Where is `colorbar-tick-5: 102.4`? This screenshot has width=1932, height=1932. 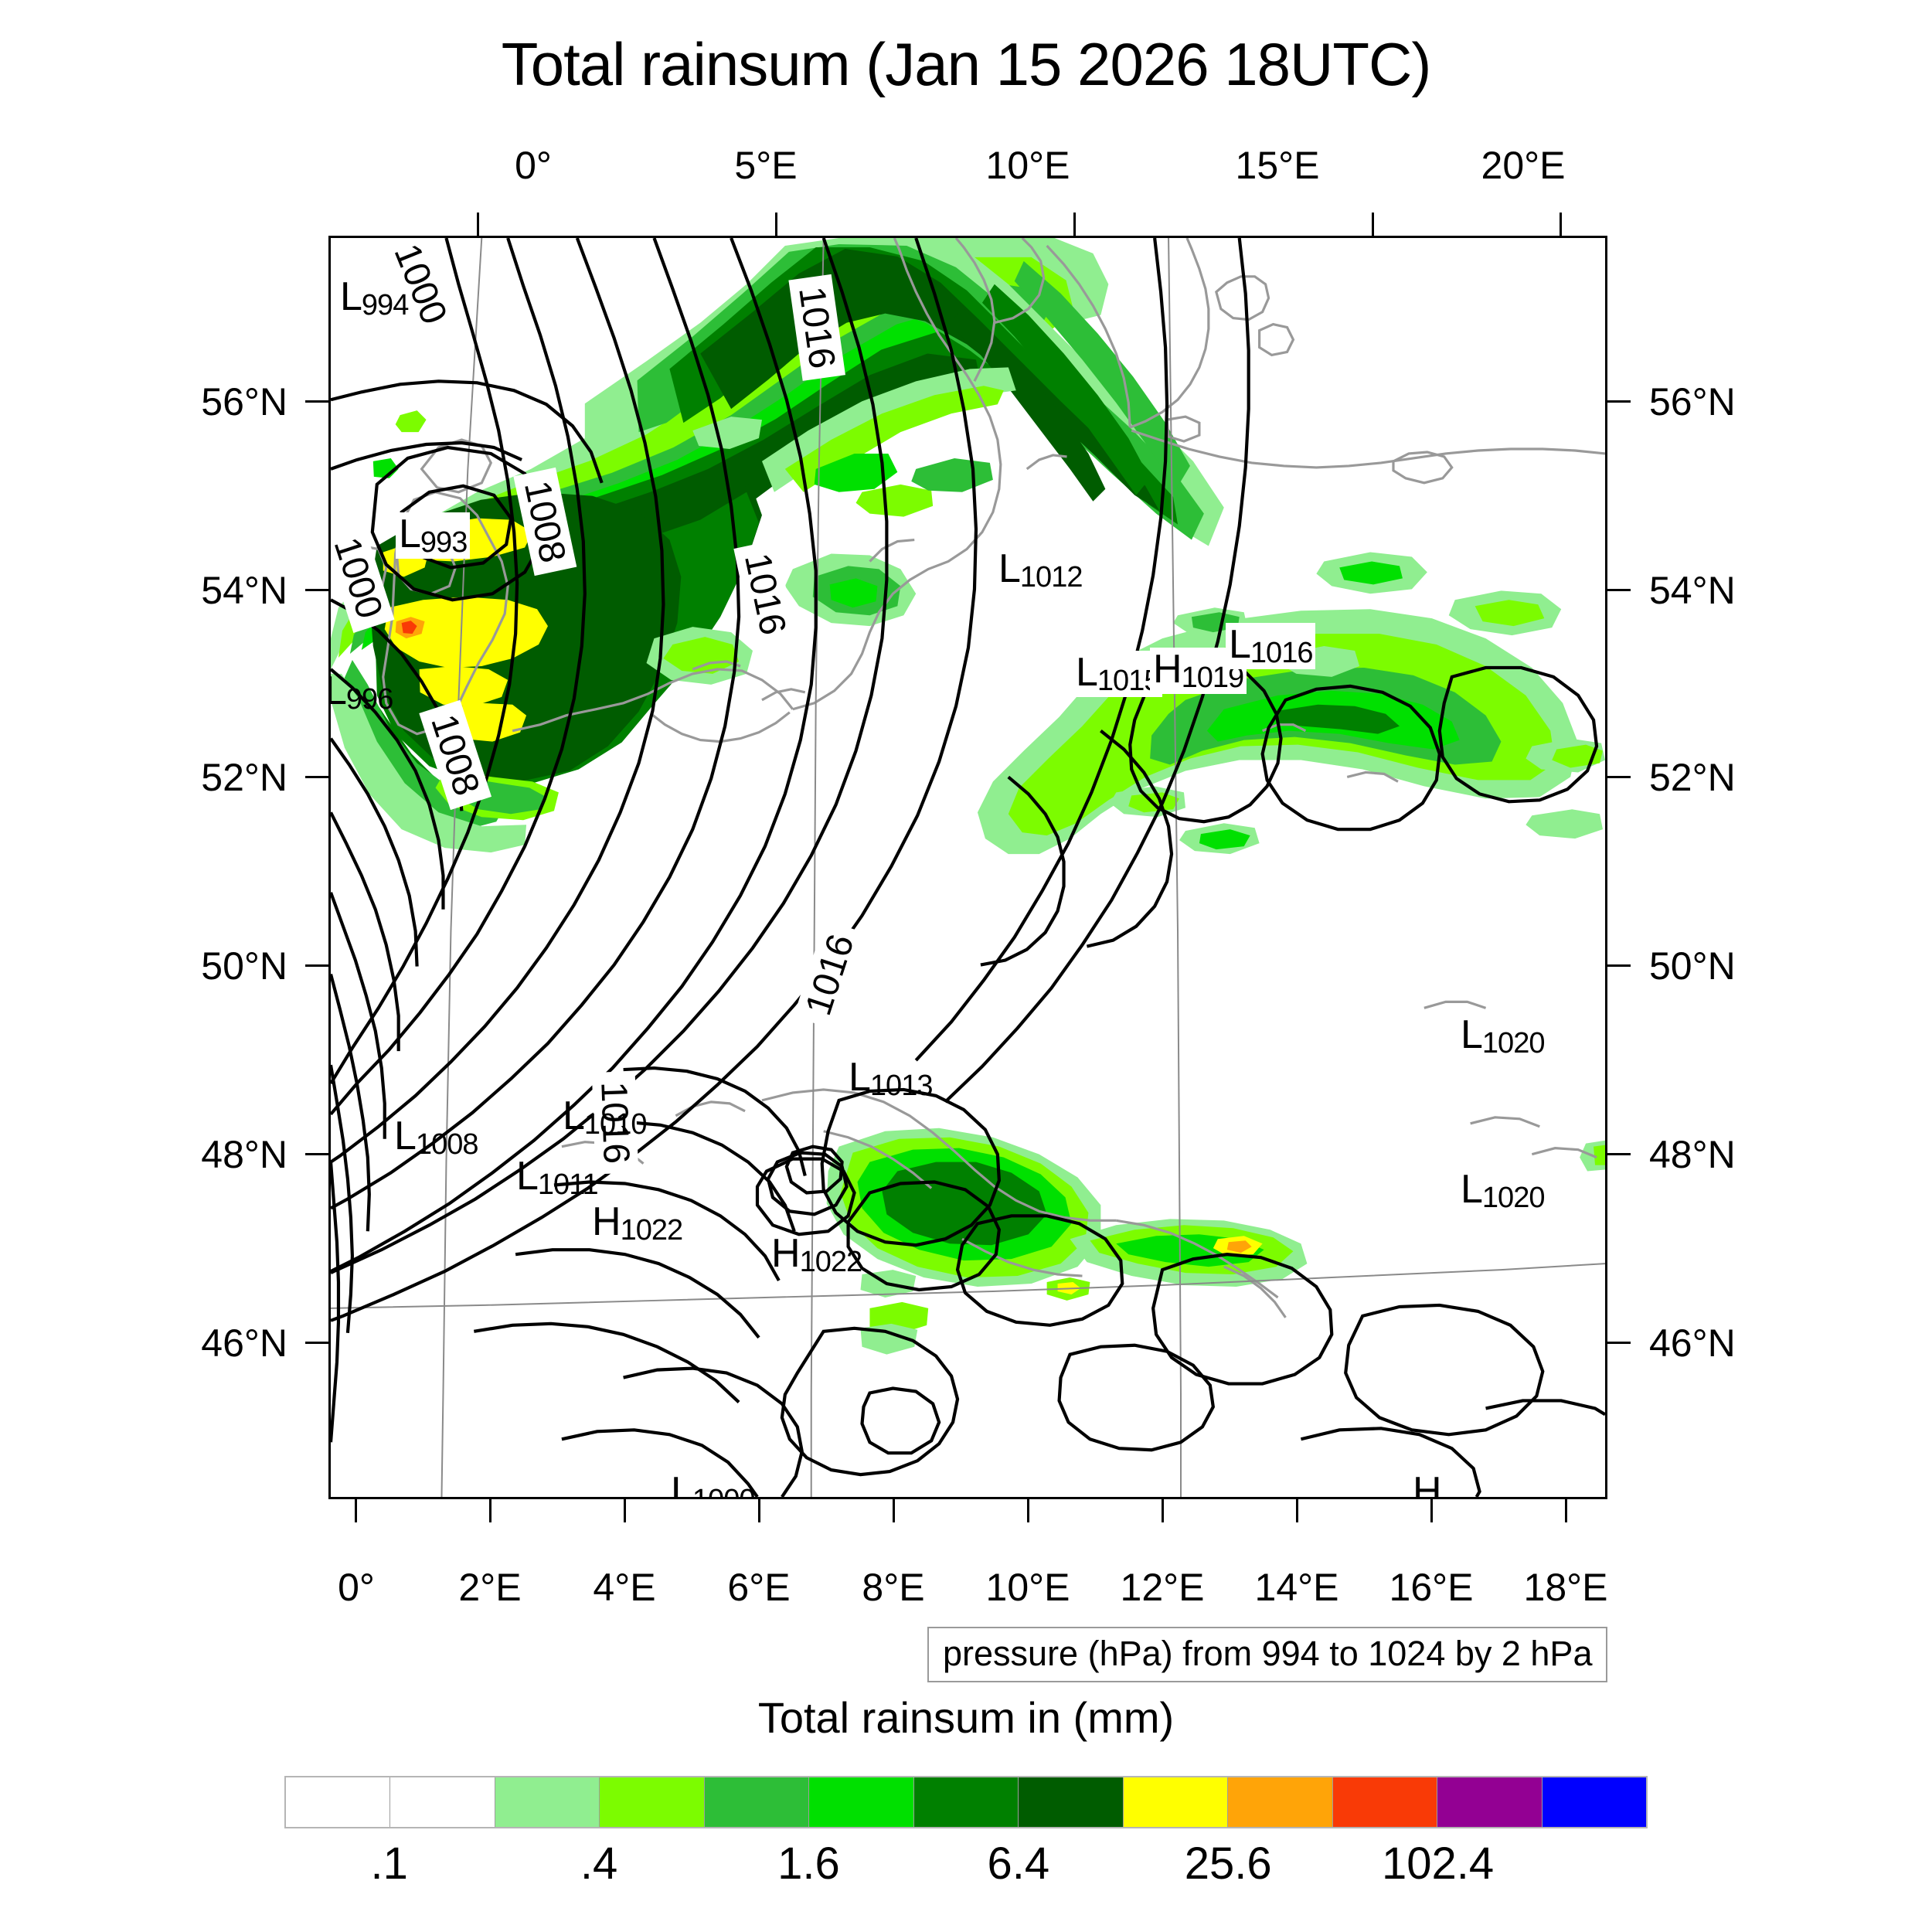 colorbar-tick-5: 102.4 is located at coordinates (1439, 1864).